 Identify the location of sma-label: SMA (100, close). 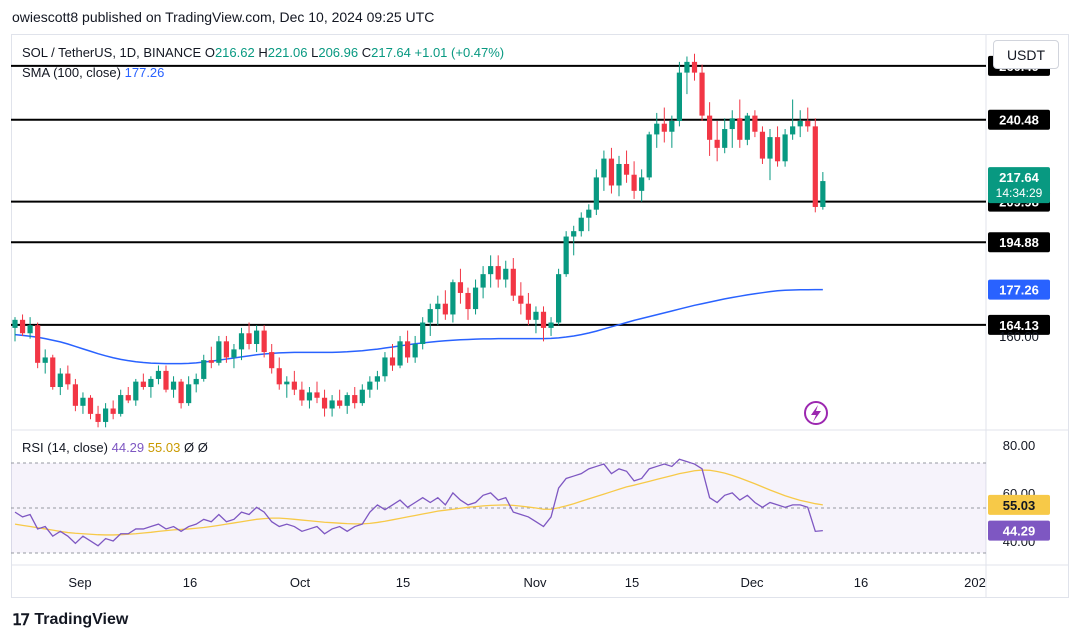
(71, 72).